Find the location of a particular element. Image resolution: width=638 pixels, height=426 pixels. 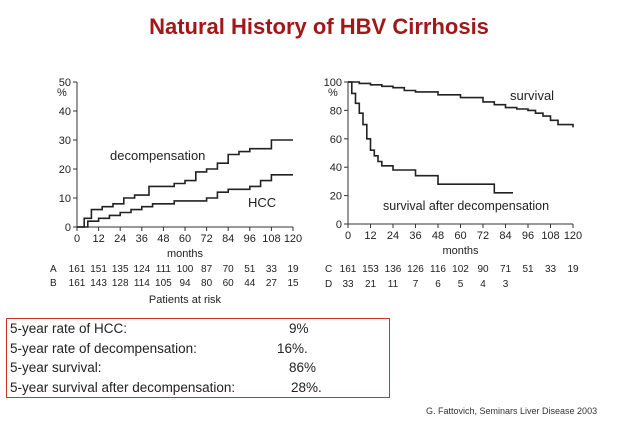

stat-label: 5-year survival after decompensation: is located at coordinates (123, 387).